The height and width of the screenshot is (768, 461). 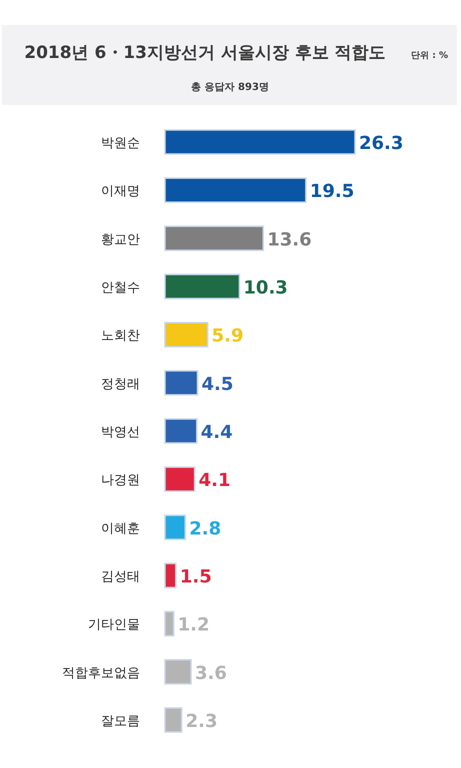 I want to click on chart-title: 2018년 6・13지방선거 서울시장 후보 적합도, so click(x=205, y=53).